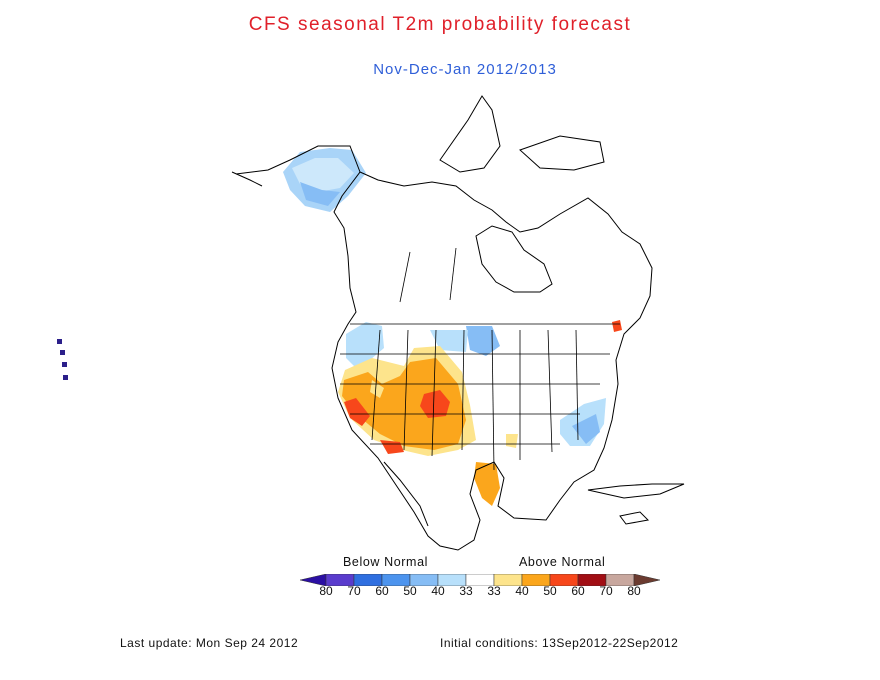 This screenshot has width=880, height=680. I want to click on hawaii-islands, so click(62, 359).